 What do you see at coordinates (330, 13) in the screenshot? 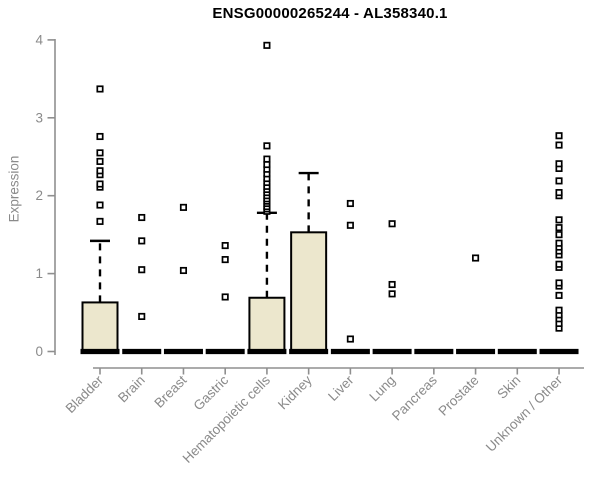
I see `chart-title: ENSG00000265244 - AL358340.1` at bounding box center [330, 13].